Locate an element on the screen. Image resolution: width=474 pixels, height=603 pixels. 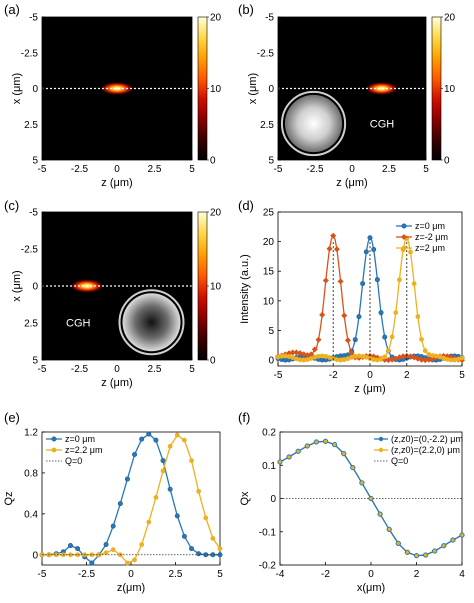
x-tick-label: 4 is located at coordinates (462, 574).